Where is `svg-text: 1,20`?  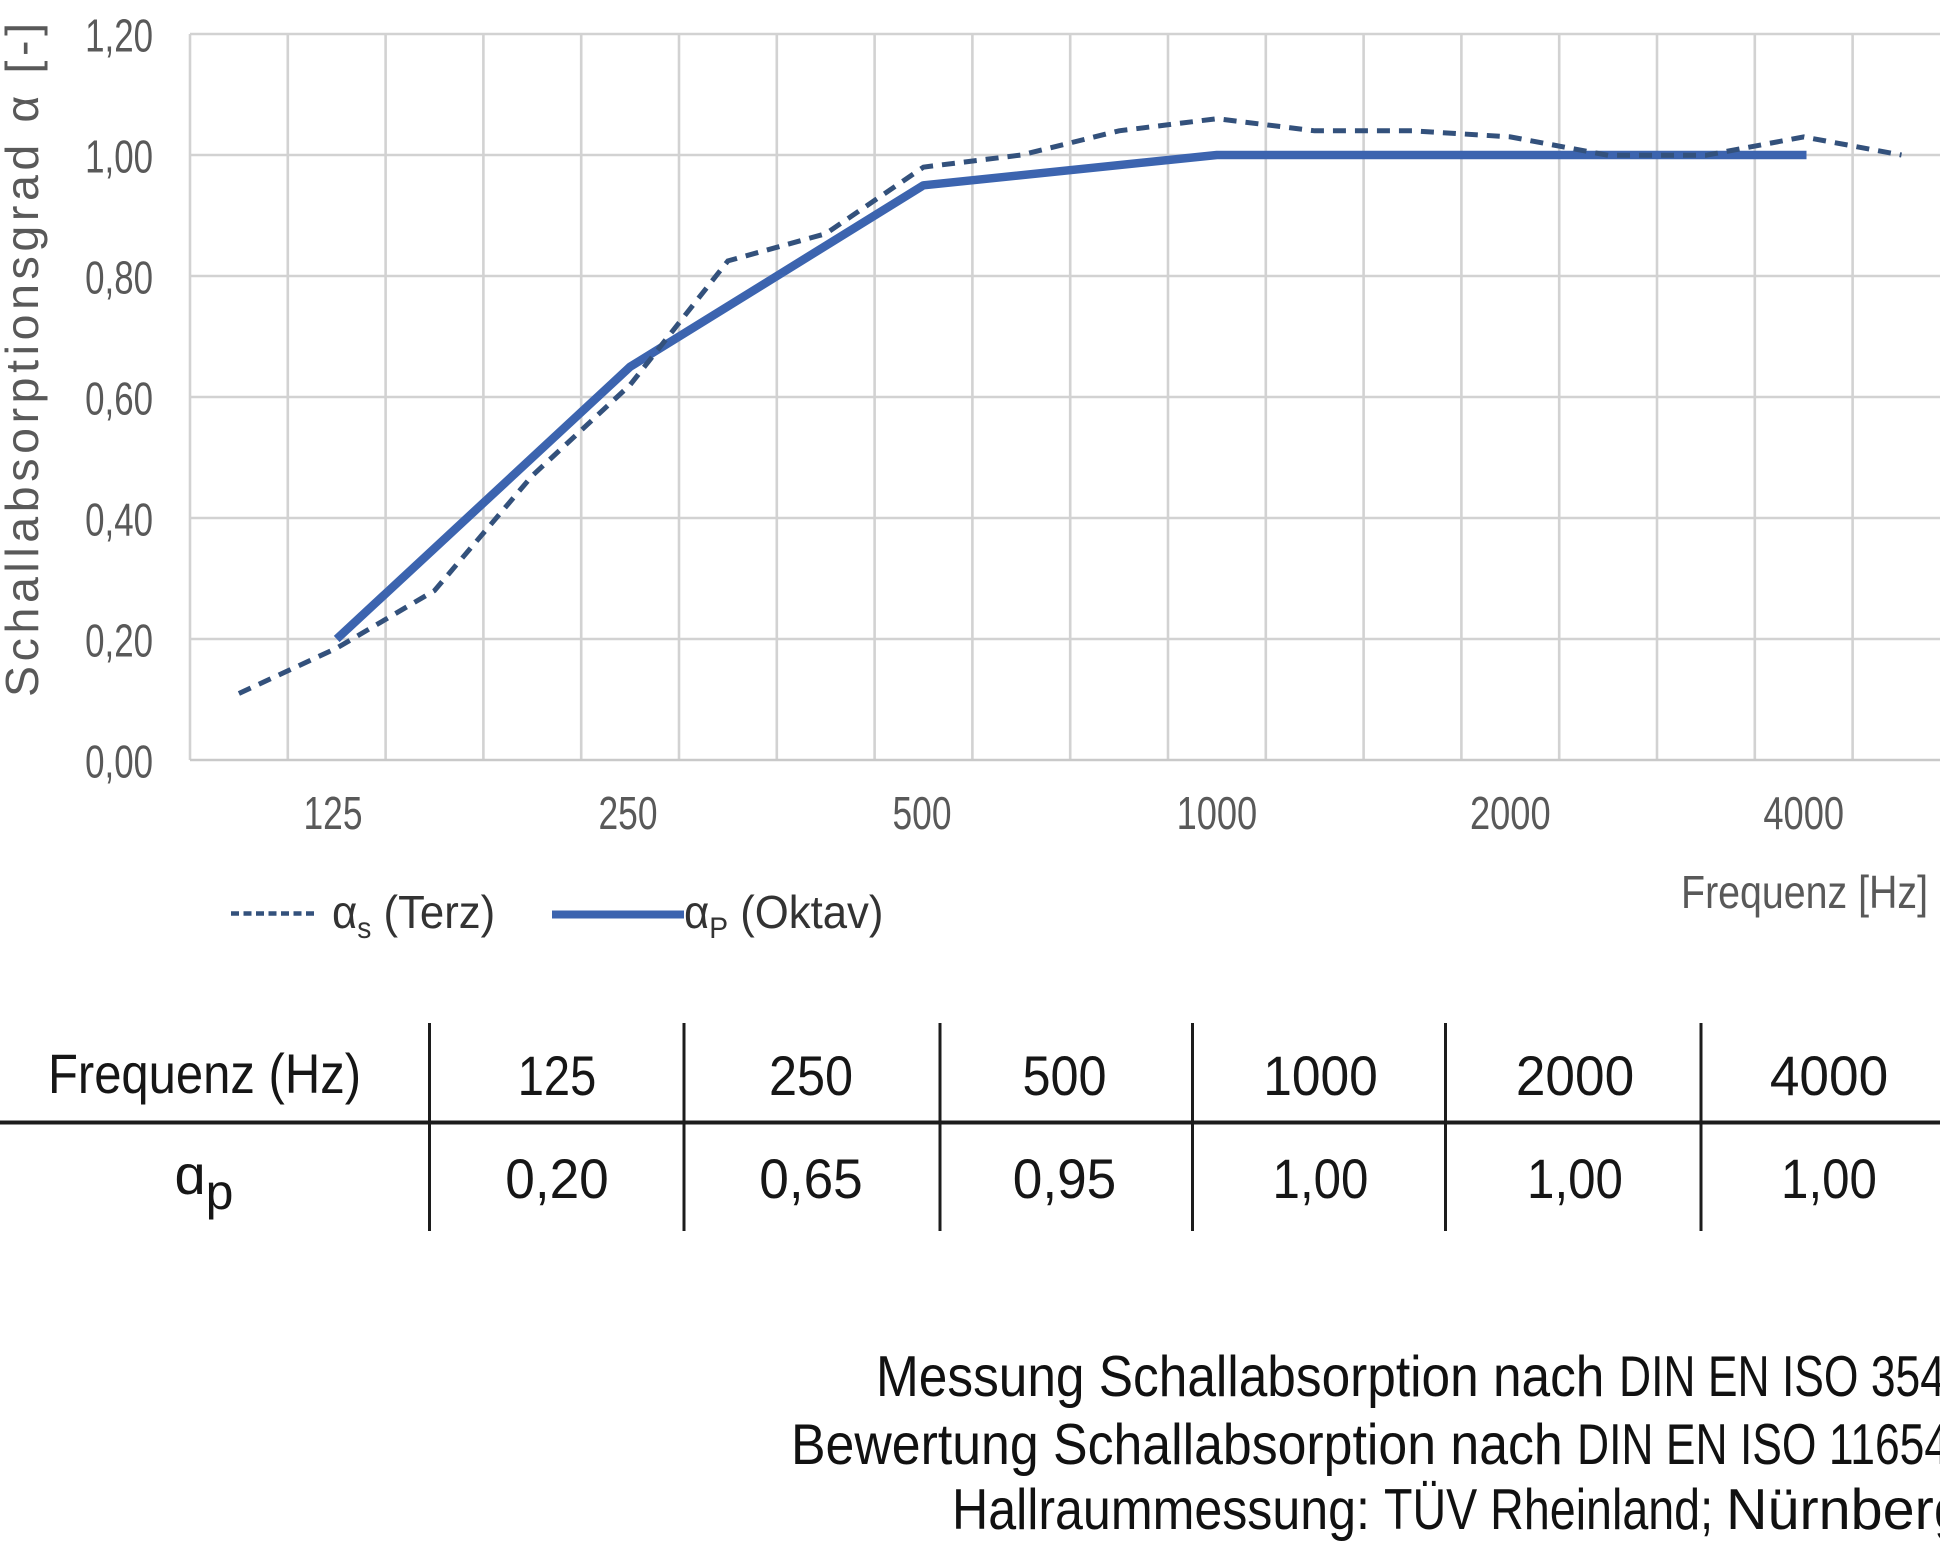
svg-text: 1,20 is located at coordinates (119, 36).